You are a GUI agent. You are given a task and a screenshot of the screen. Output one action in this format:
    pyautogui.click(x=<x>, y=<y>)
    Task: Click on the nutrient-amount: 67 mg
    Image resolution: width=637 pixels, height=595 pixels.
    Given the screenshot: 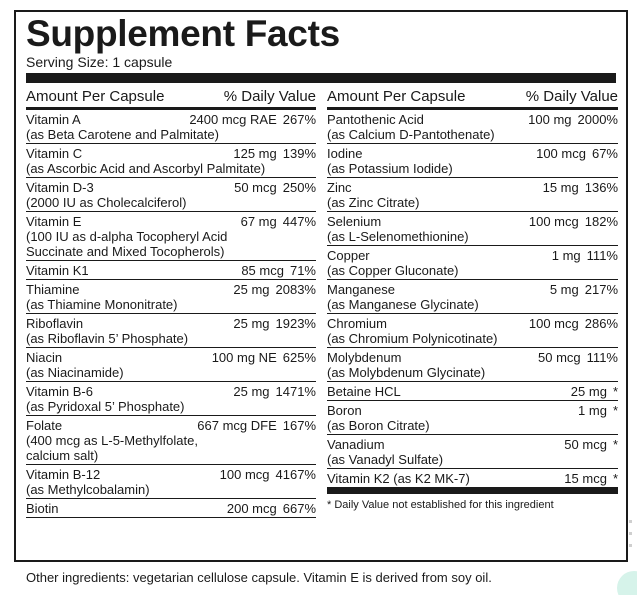 What is the action you would take?
    pyautogui.click(x=258, y=221)
    